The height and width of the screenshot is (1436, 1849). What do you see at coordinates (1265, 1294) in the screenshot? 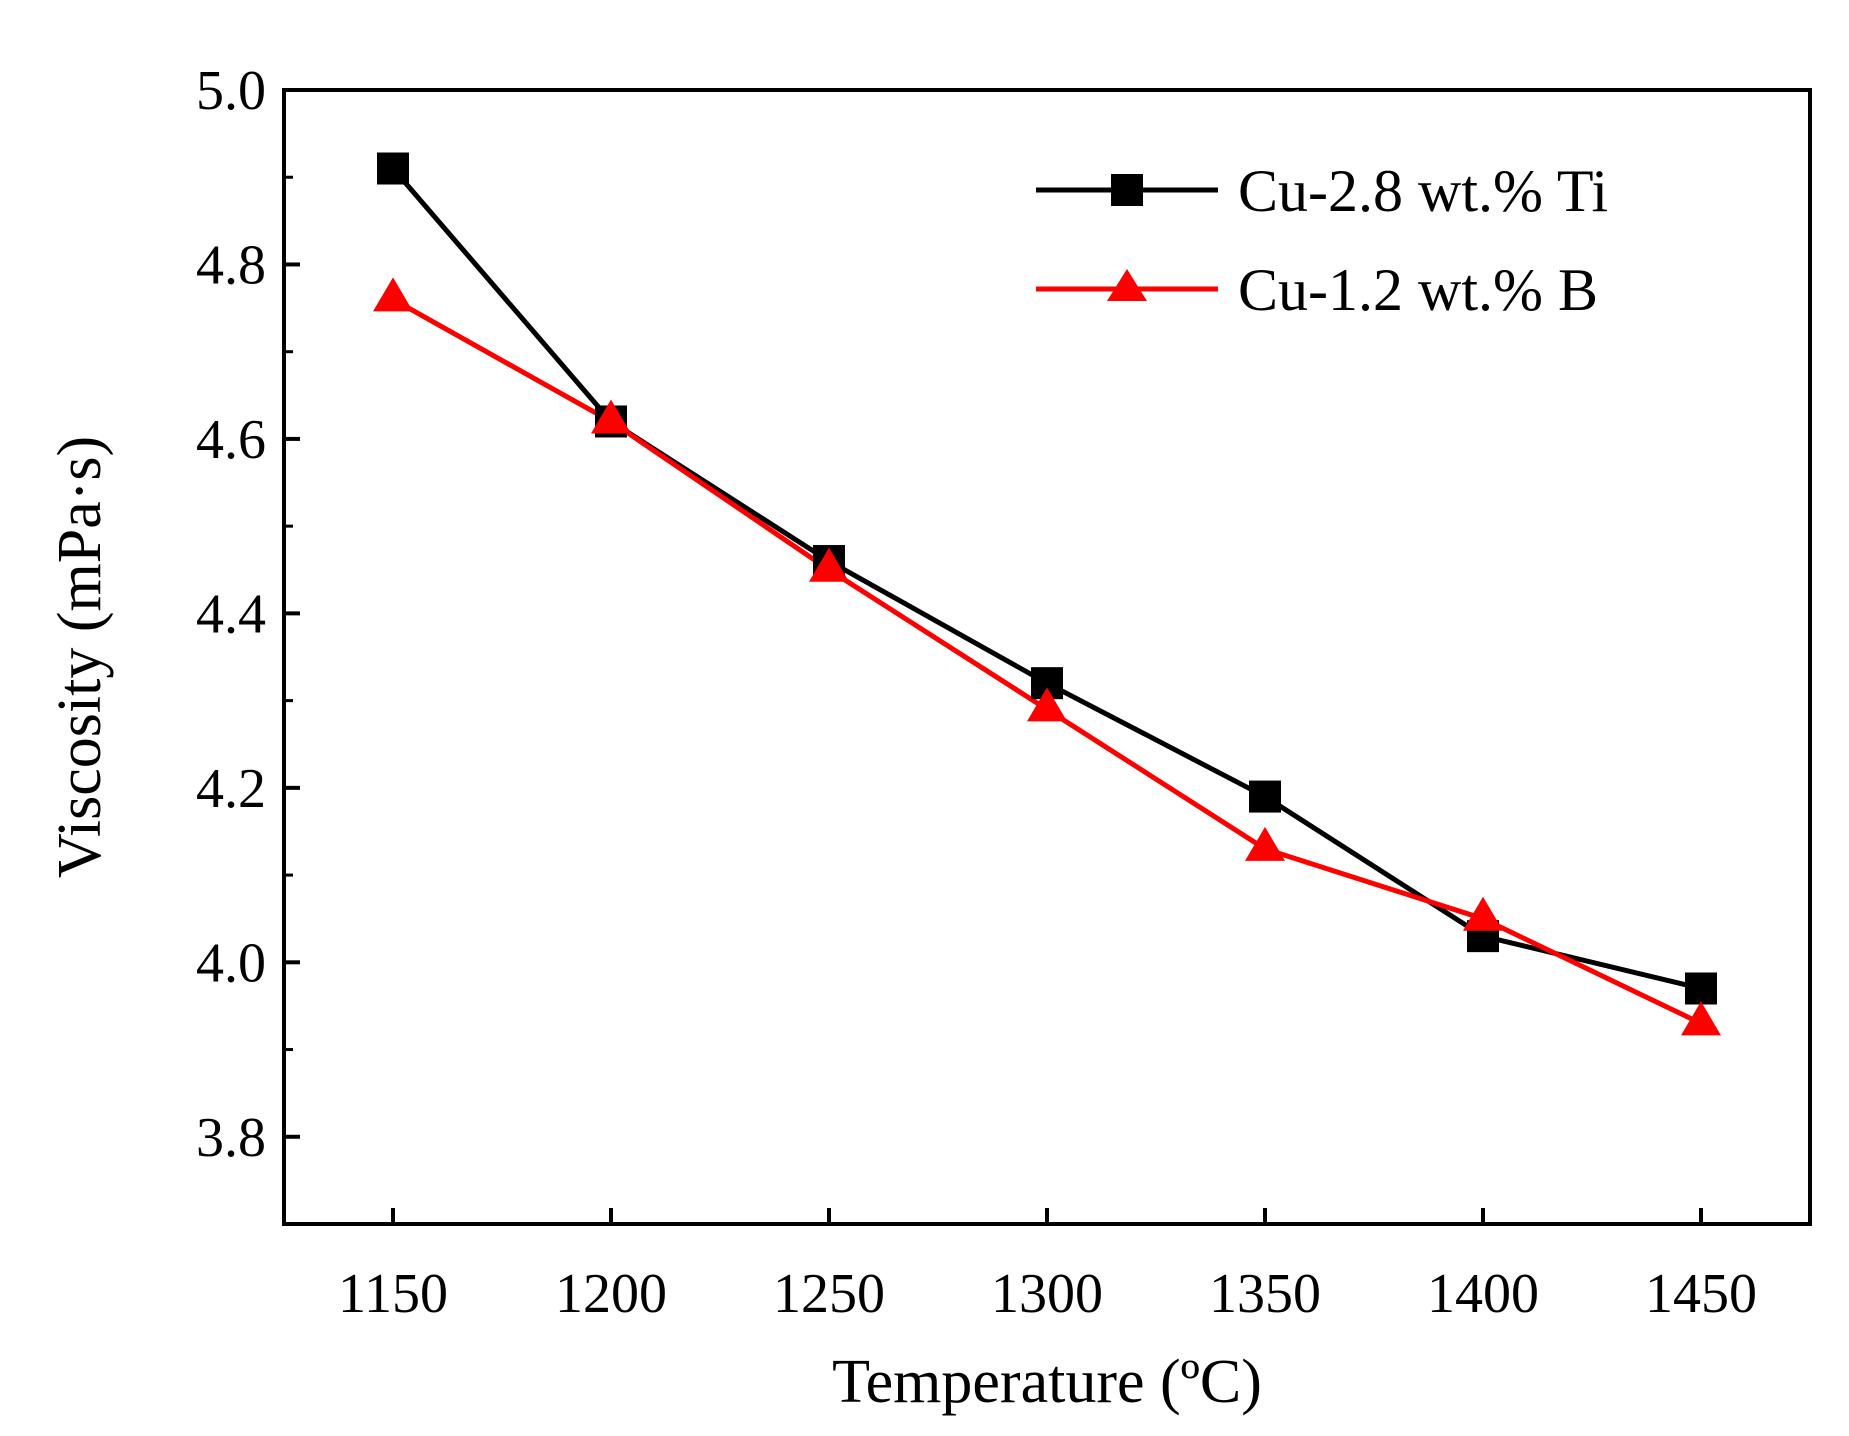
I see `x-tick-label-1350: 1350` at bounding box center [1265, 1294].